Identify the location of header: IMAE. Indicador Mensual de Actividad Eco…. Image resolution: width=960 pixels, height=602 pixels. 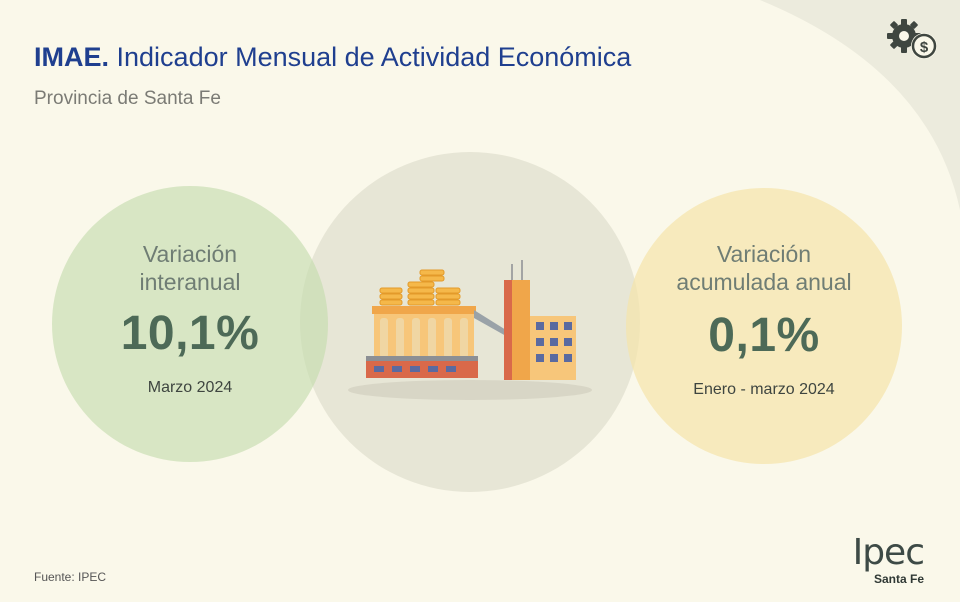
(332, 57).